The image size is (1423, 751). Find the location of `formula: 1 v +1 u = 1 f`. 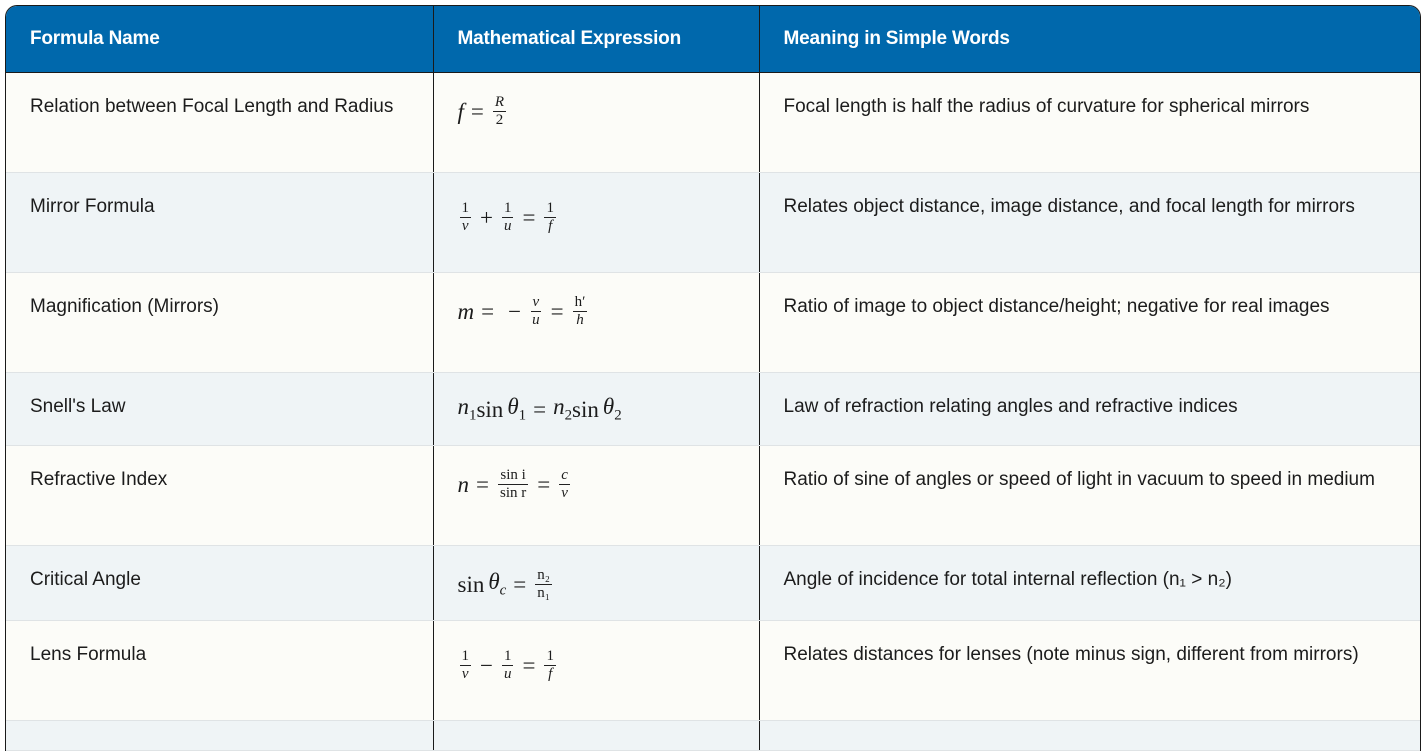

formula: 1 v +1 u = 1 f is located at coordinates (508, 215).